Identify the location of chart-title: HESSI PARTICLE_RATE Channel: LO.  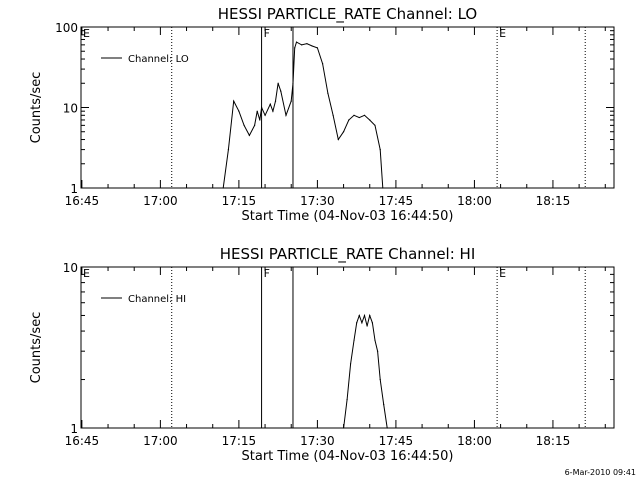
(347, 14).